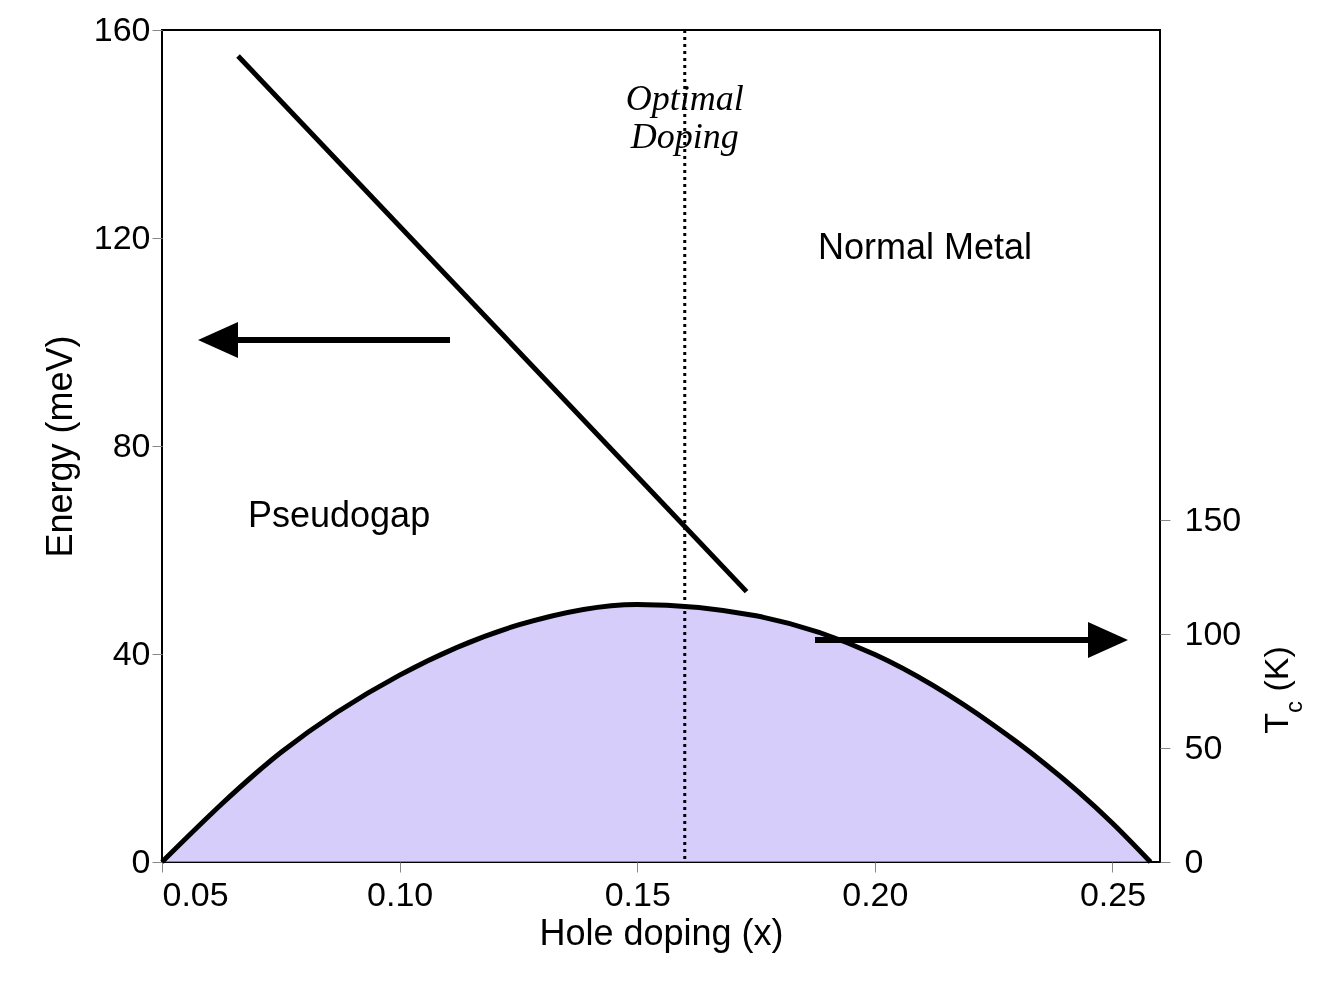 The height and width of the screenshot is (985, 1321). Describe the element at coordinates (59, 446) in the screenshot. I see `y-axis-title: Energy (meV)` at that location.